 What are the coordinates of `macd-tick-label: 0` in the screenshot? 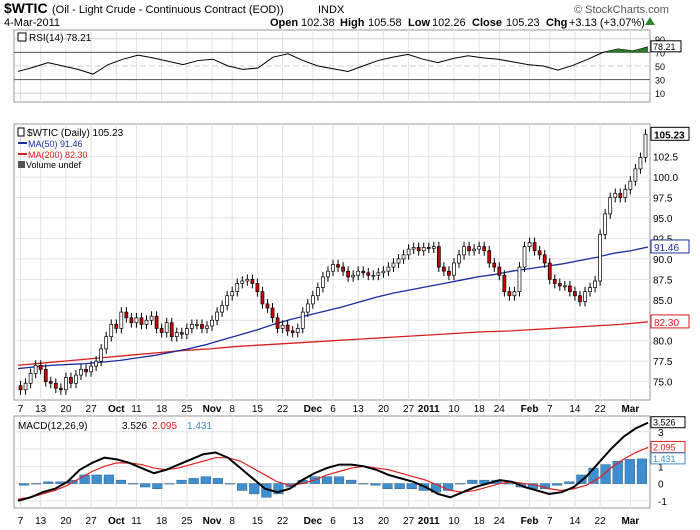 It's located at (661, 485).